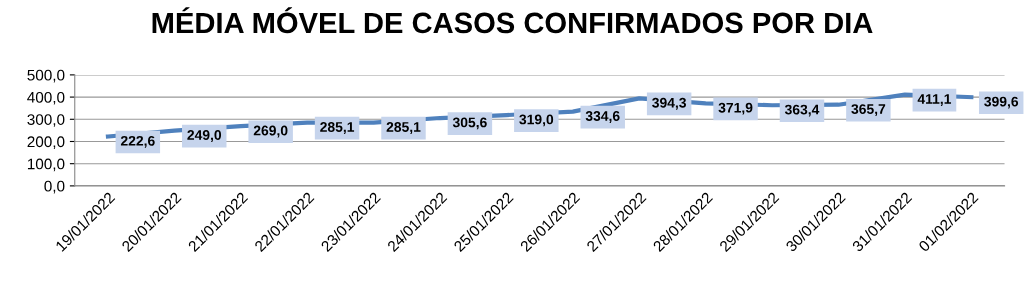  Describe the element at coordinates (137, 141) in the screenshot. I see `data-label: 222,6` at that location.